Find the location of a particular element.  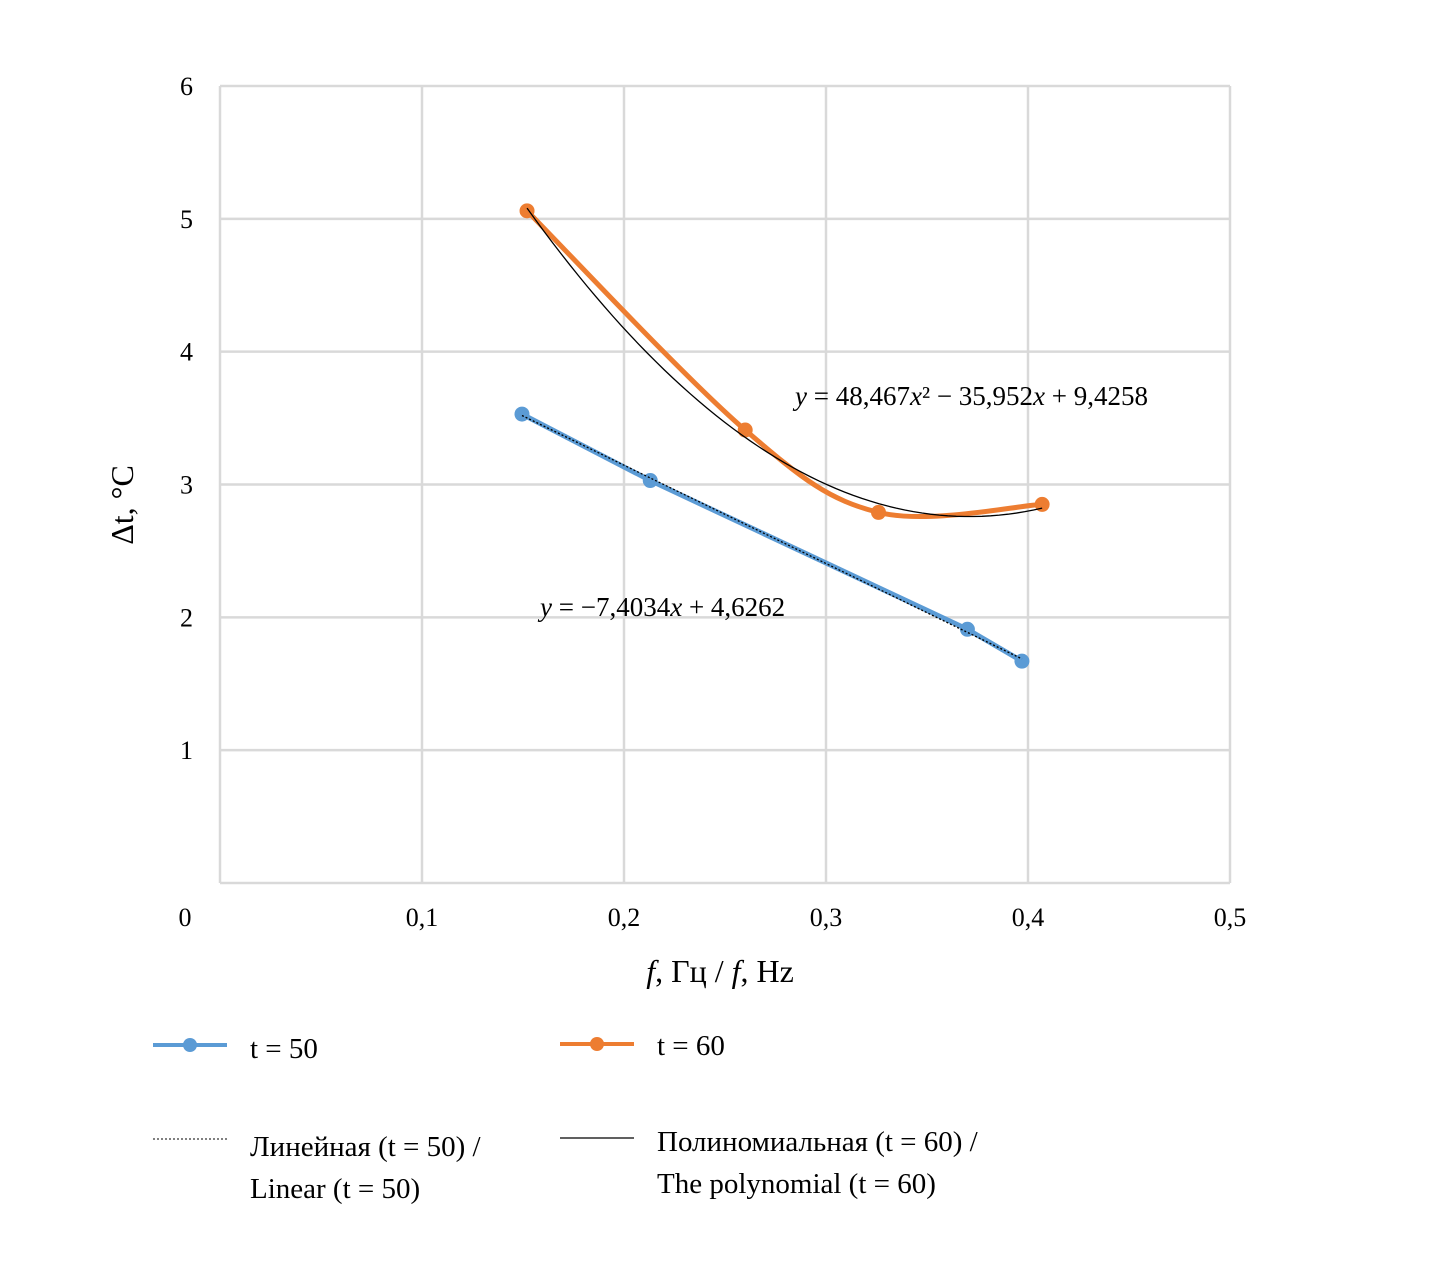

svg-text: t = 60 is located at coordinates (691, 1046).